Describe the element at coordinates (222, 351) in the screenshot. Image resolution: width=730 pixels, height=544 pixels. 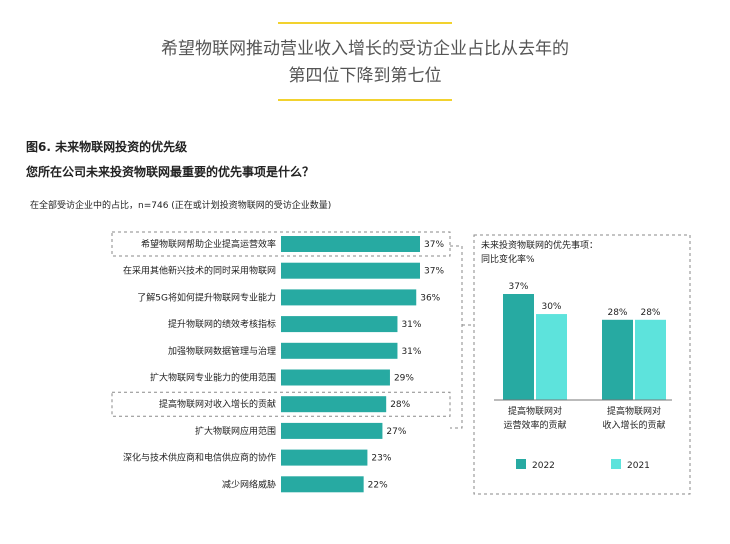
I see `category-label: 加强物联网数据管理与治理` at that location.